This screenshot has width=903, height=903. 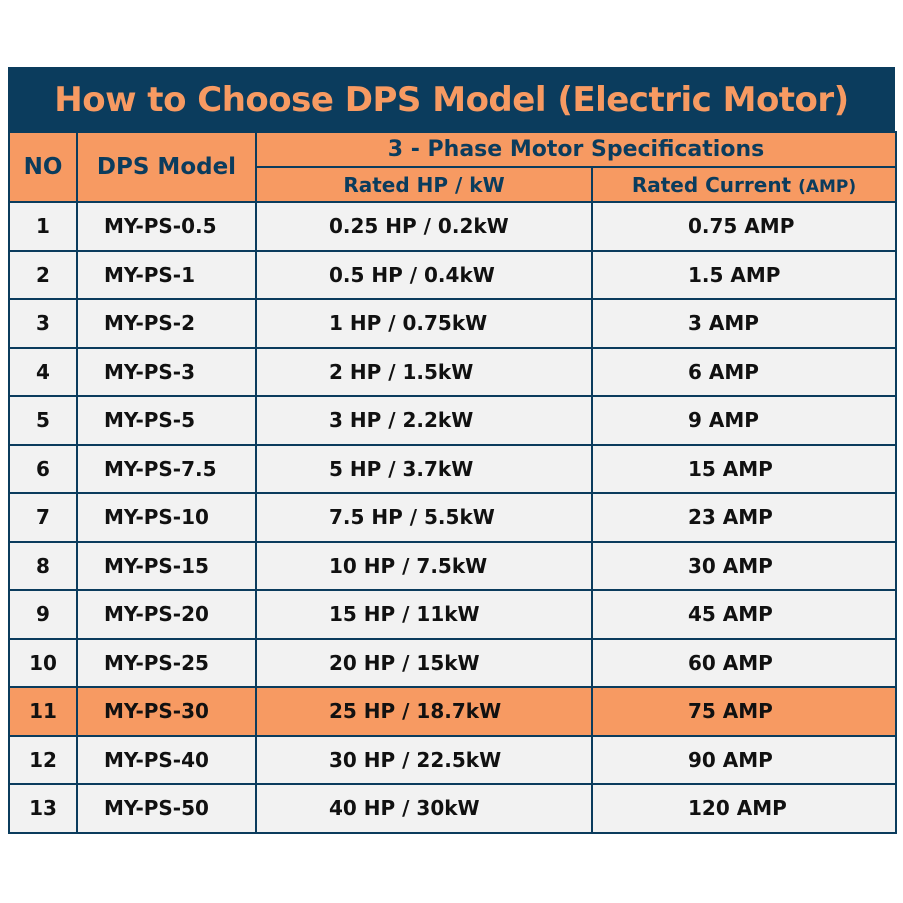 I want to click on cell-current: 9 AMP, so click(x=744, y=420).